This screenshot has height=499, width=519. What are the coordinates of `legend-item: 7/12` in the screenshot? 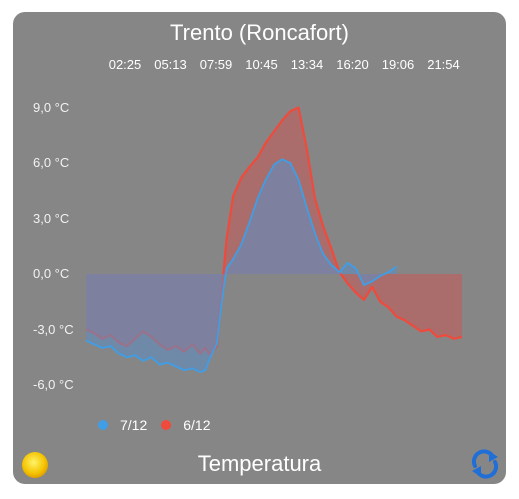 It's located at (122, 425).